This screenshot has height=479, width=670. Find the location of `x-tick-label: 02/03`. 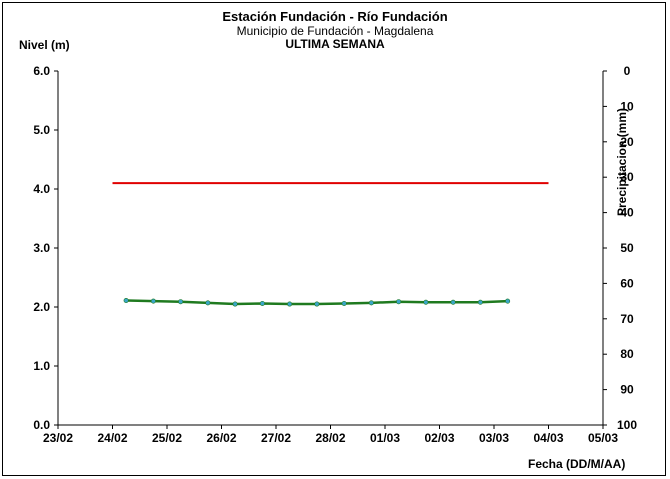

x-tick-label: 02/03 is located at coordinates (439, 438).